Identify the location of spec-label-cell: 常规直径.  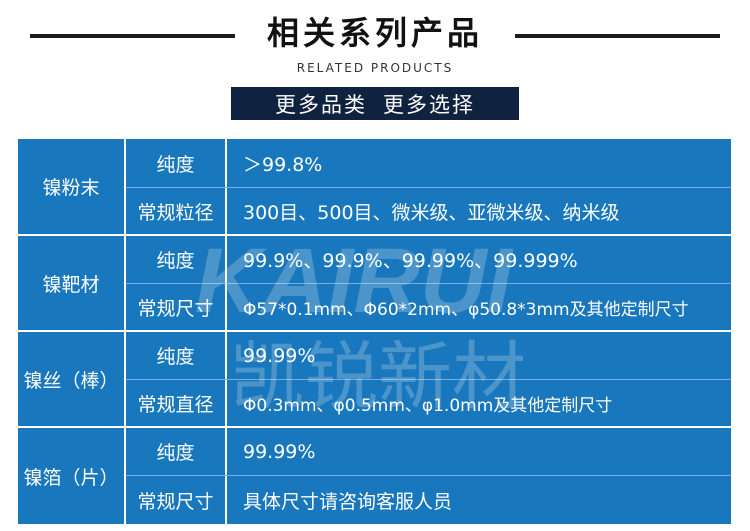
(175, 404).